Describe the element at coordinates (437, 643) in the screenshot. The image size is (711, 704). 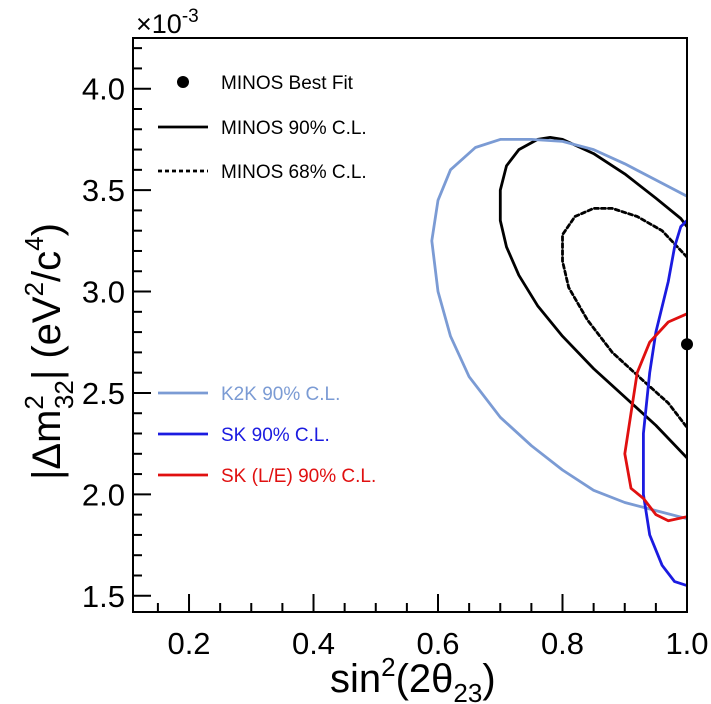
I see `x-tick-label: 0.6` at that location.